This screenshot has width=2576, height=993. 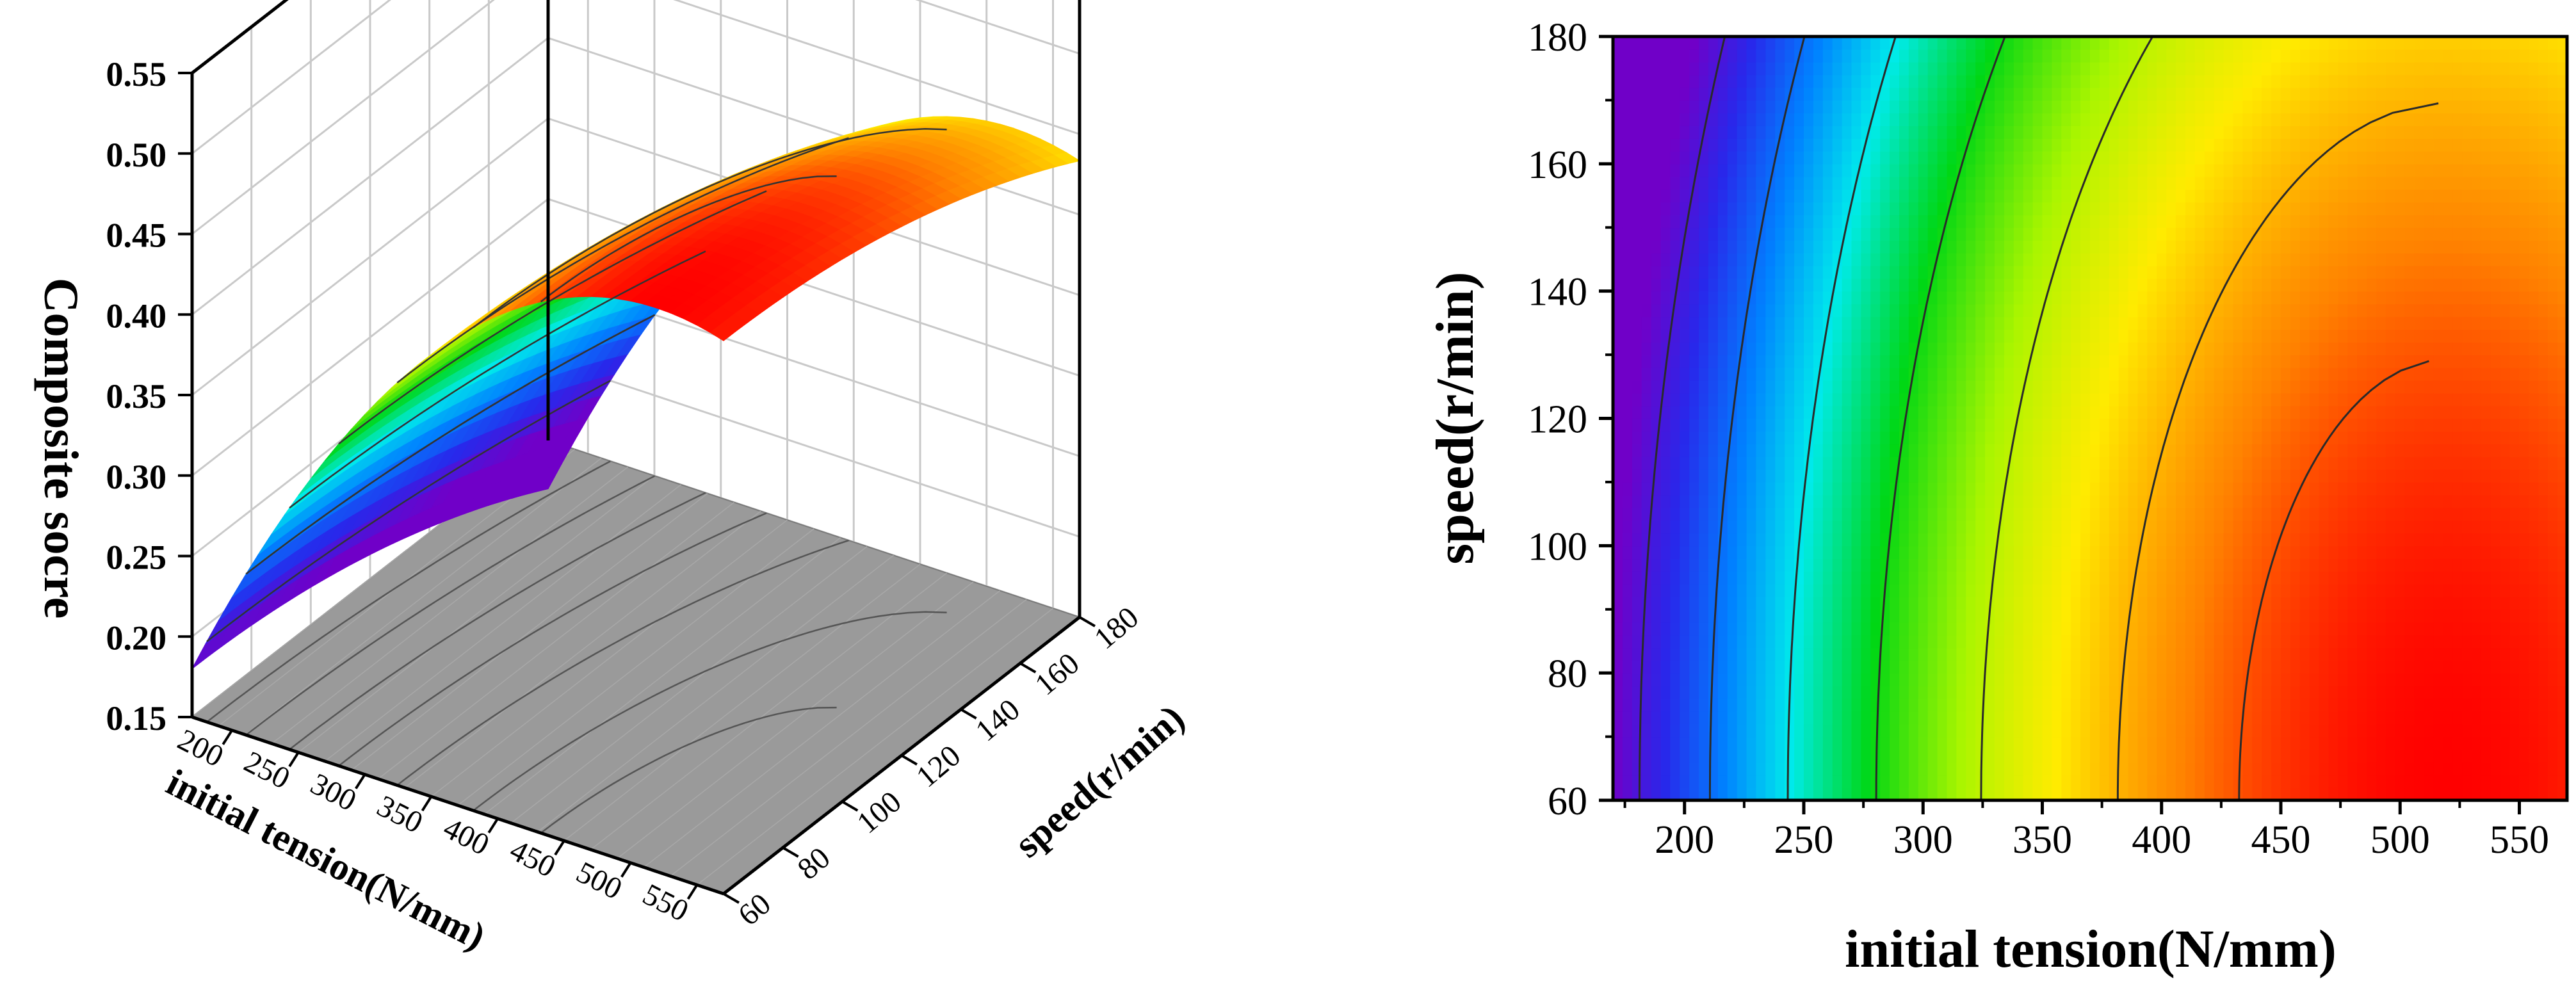 What do you see at coordinates (136, 396) in the screenshot?
I see `z-tick-label: 0.35` at bounding box center [136, 396].